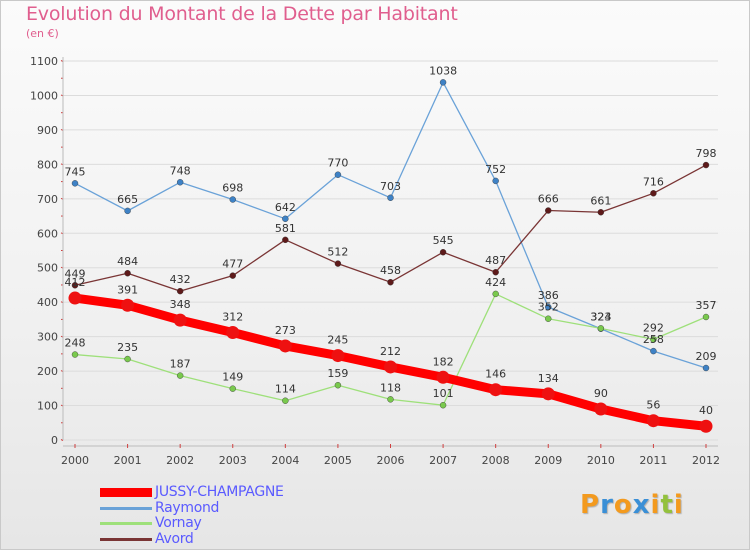 The image size is (750, 550). What do you see at coordinates (337, 252) in the screenshot?
I see `data-label-avord: 512` at bounding box center [337, 252].